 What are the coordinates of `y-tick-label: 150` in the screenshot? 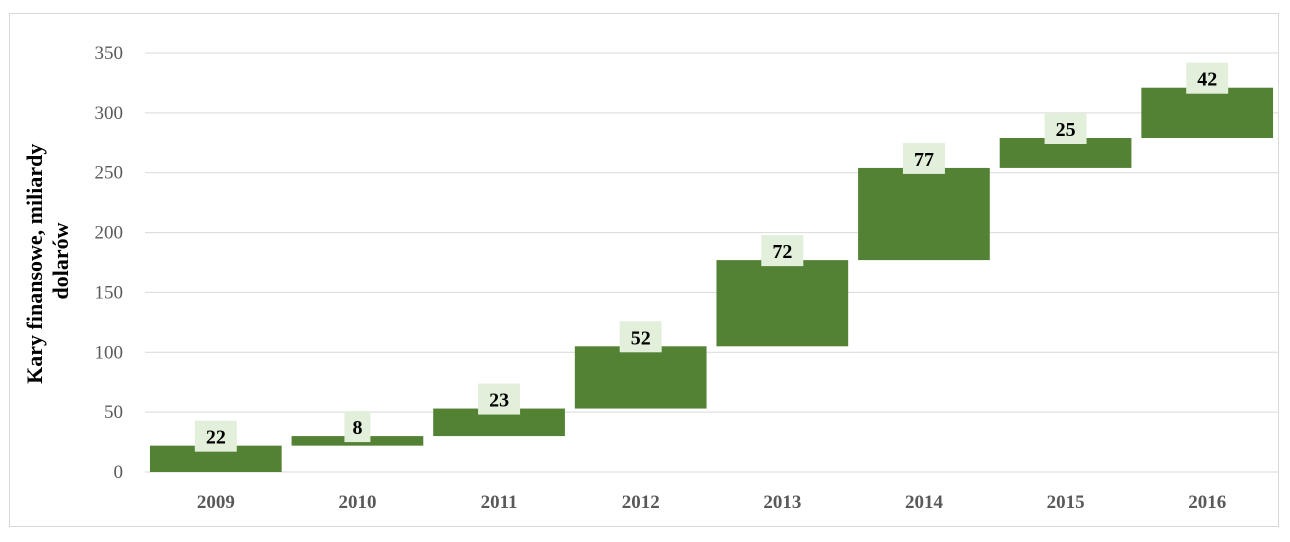 It's located at (109, 292).